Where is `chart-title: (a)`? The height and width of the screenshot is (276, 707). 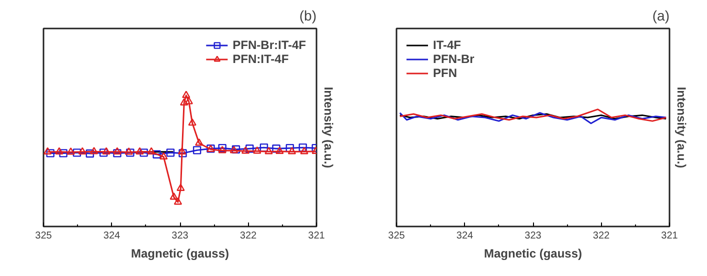 chart-title: (a) is located at coordinates (661, 16).